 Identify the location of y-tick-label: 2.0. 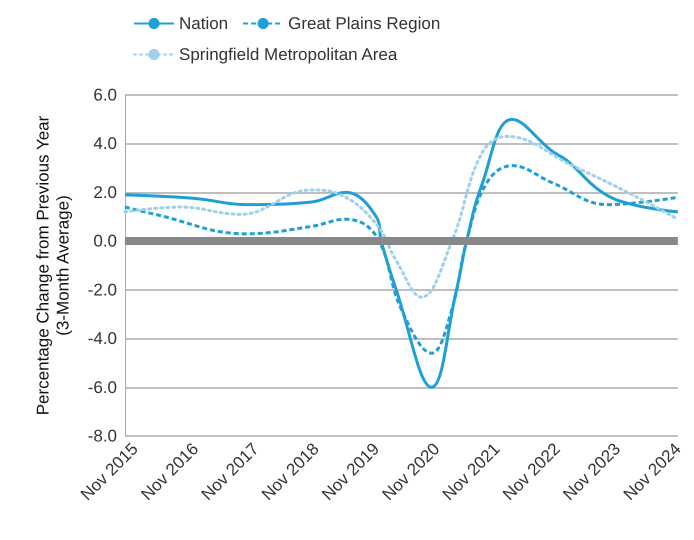
(105, 192).